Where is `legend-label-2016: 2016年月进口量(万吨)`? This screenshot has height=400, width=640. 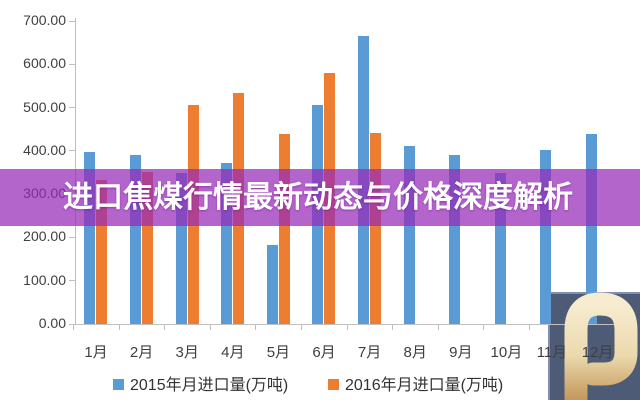 legend-label-2016: 2016年月进口量(万吨) is located at coordinates (424, 385).